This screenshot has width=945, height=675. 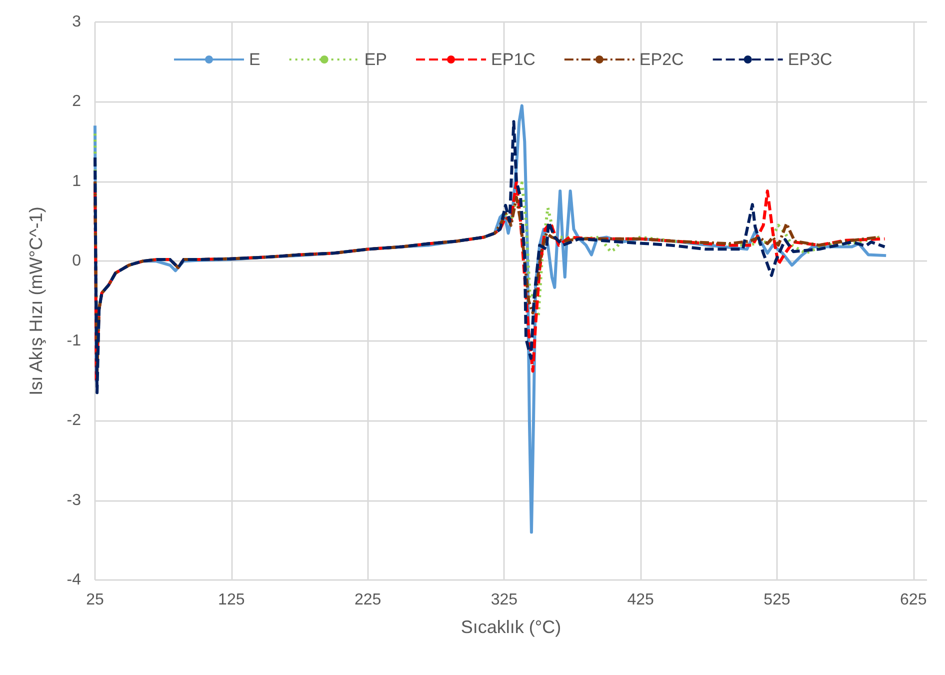 What do you see at coordinates (74, 421) in the screenshot?
I see `y-tick-label: -2` at bounding box center [74, 421].